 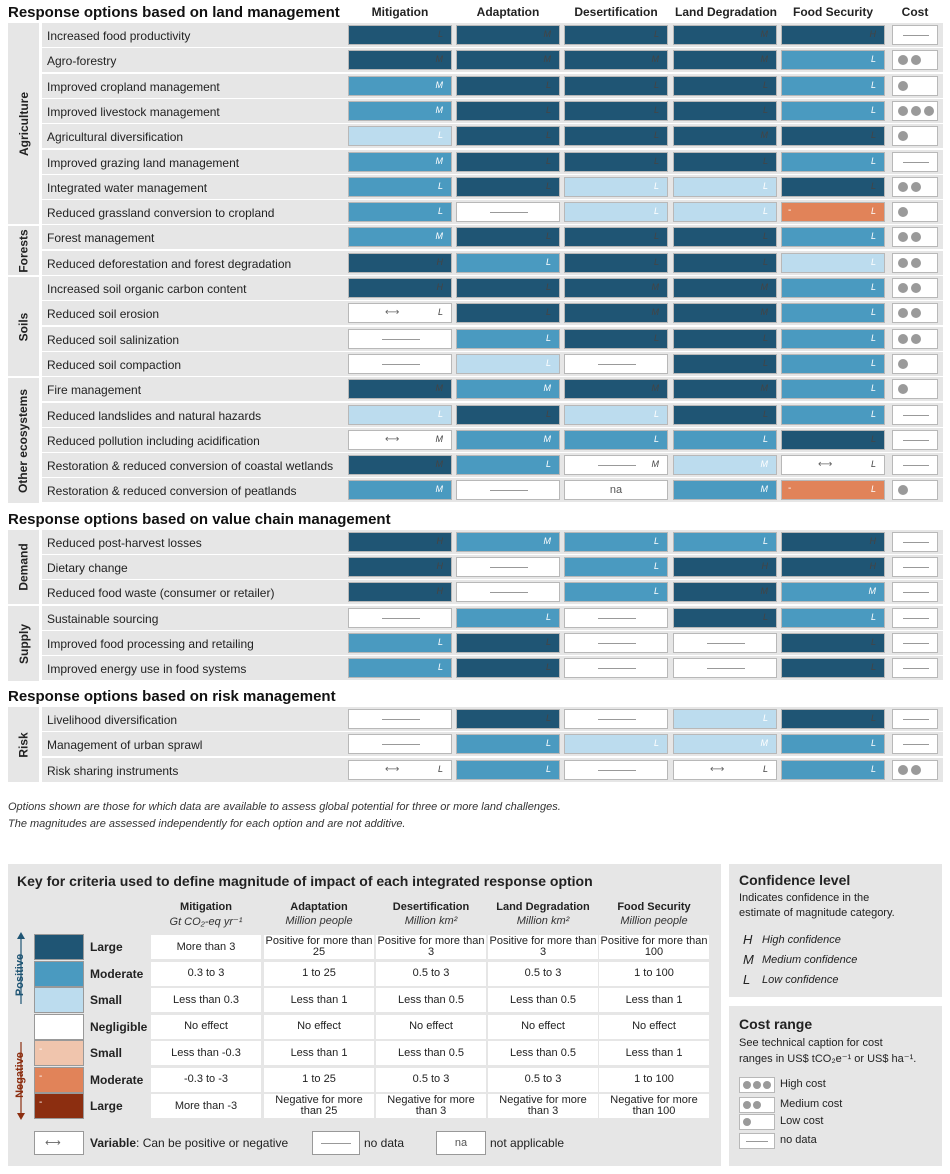 I want to click on row-label: Improved grazing land management, so click(x=143, y=162).